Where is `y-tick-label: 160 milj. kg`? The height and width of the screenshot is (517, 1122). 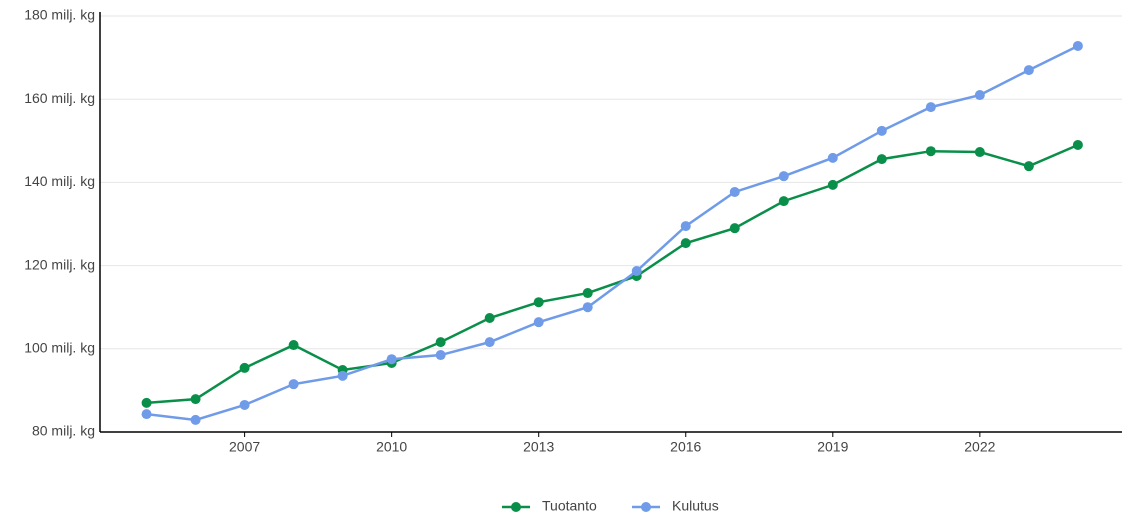 y-tick-label: 160 milj. kg is located at coordinates (59, 98).